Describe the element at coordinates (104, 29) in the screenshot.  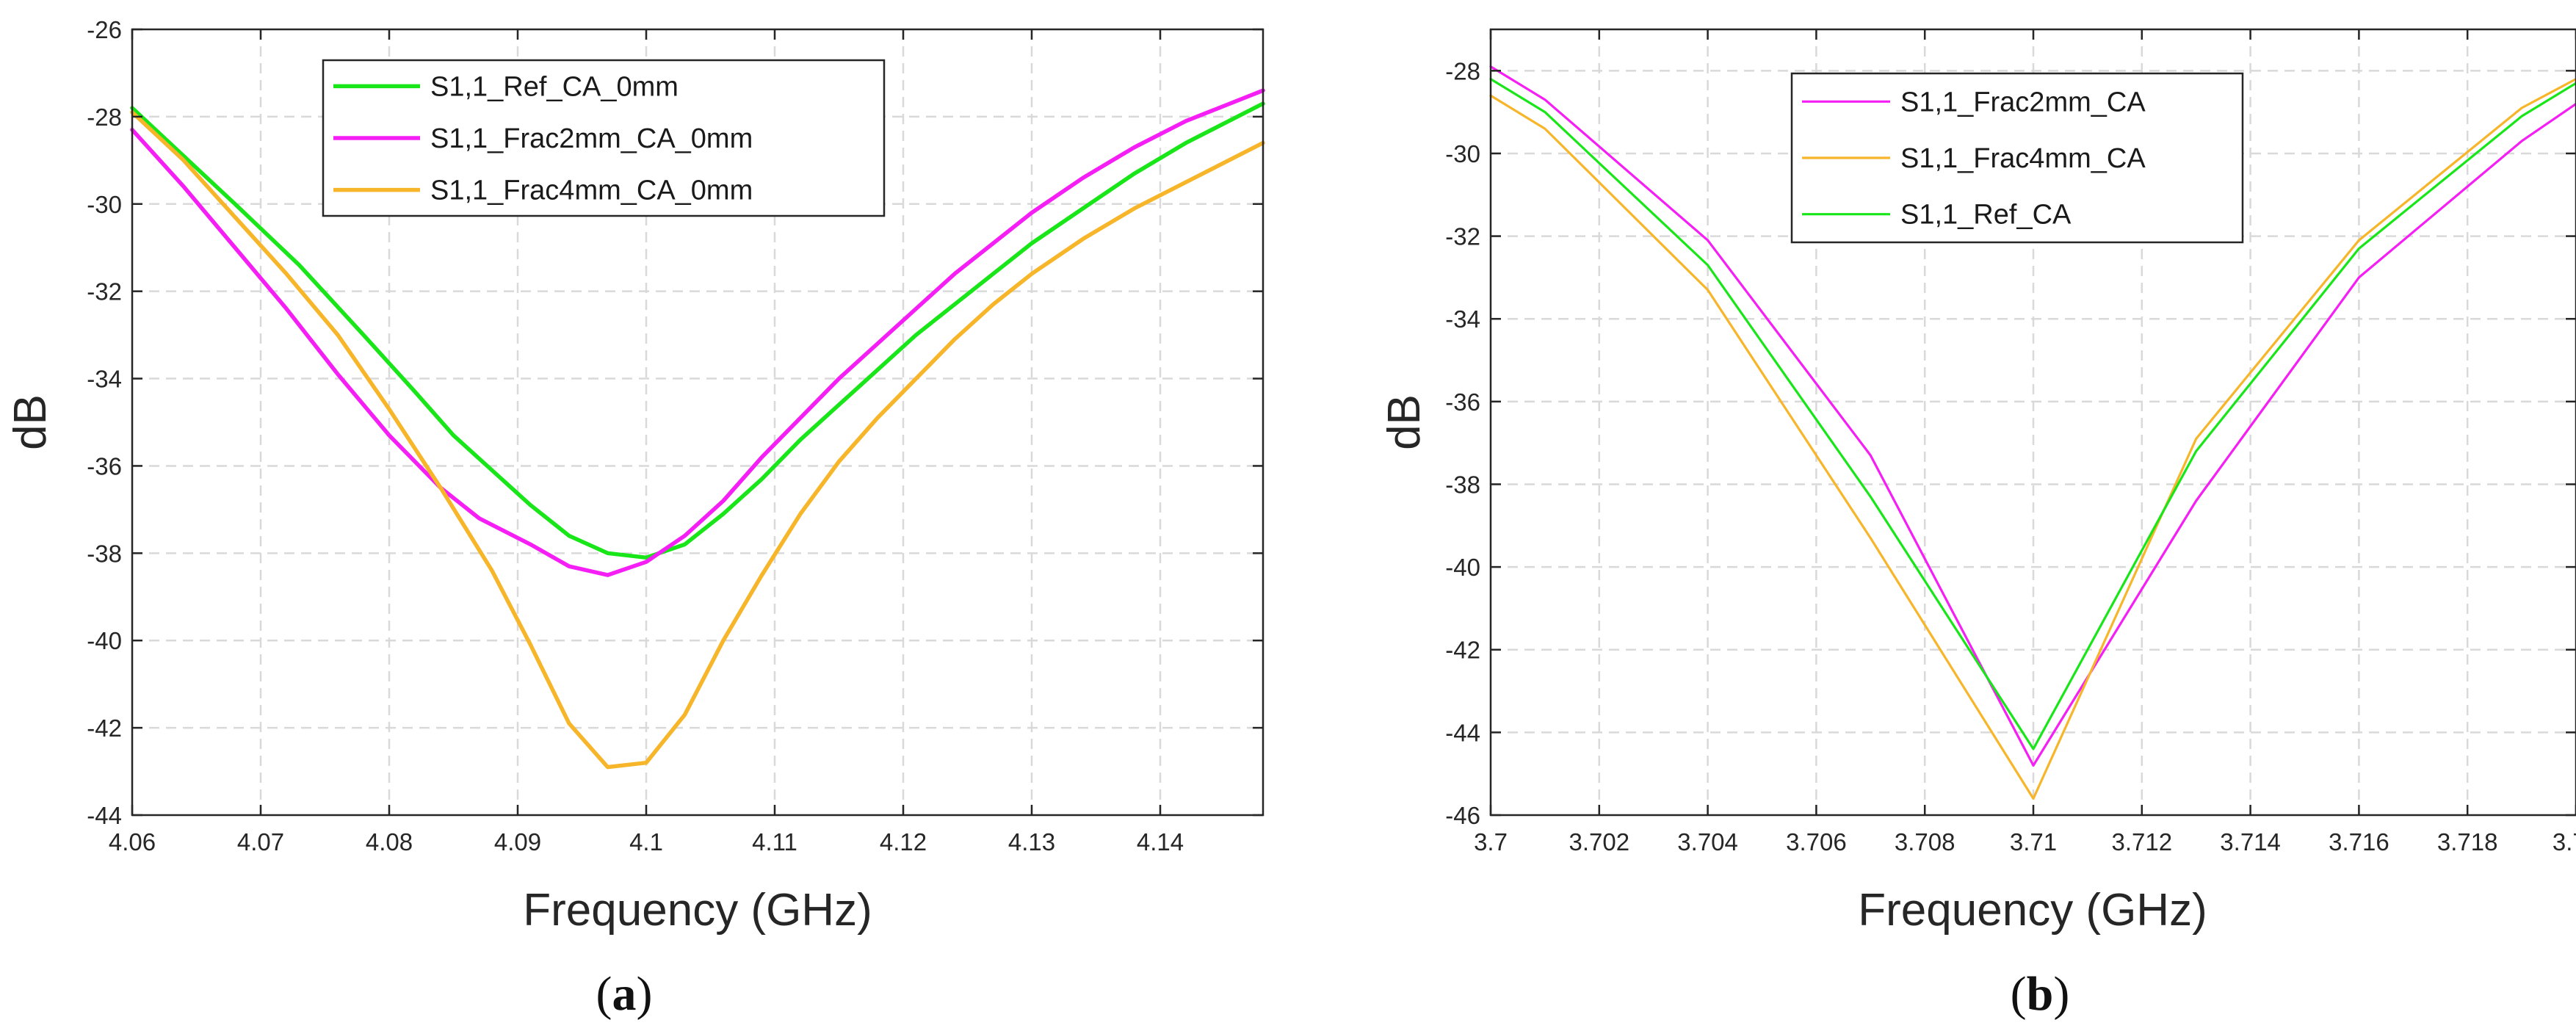
I see `y-tick-label: -26` at that location.